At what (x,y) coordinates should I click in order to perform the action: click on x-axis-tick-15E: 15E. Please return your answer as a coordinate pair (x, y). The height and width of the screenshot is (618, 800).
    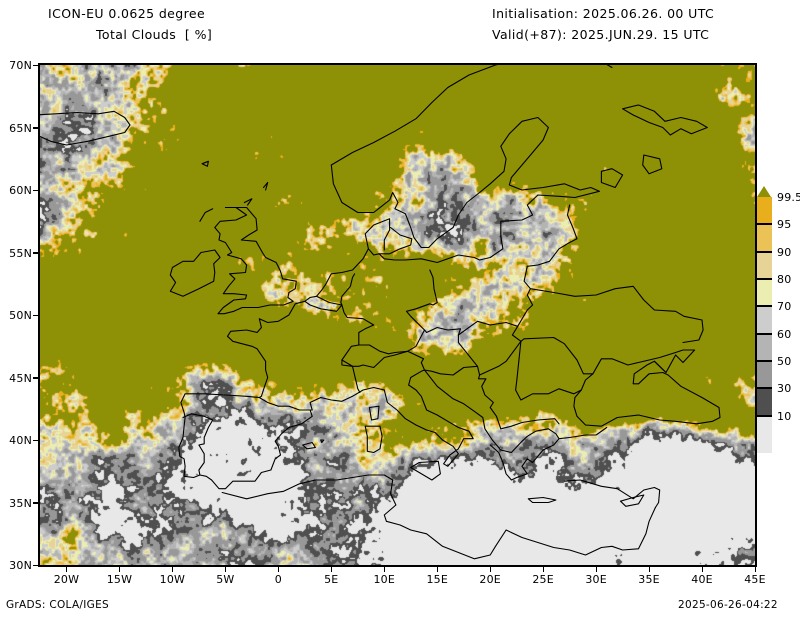
    Looking at the image, I should click on (437, 579).